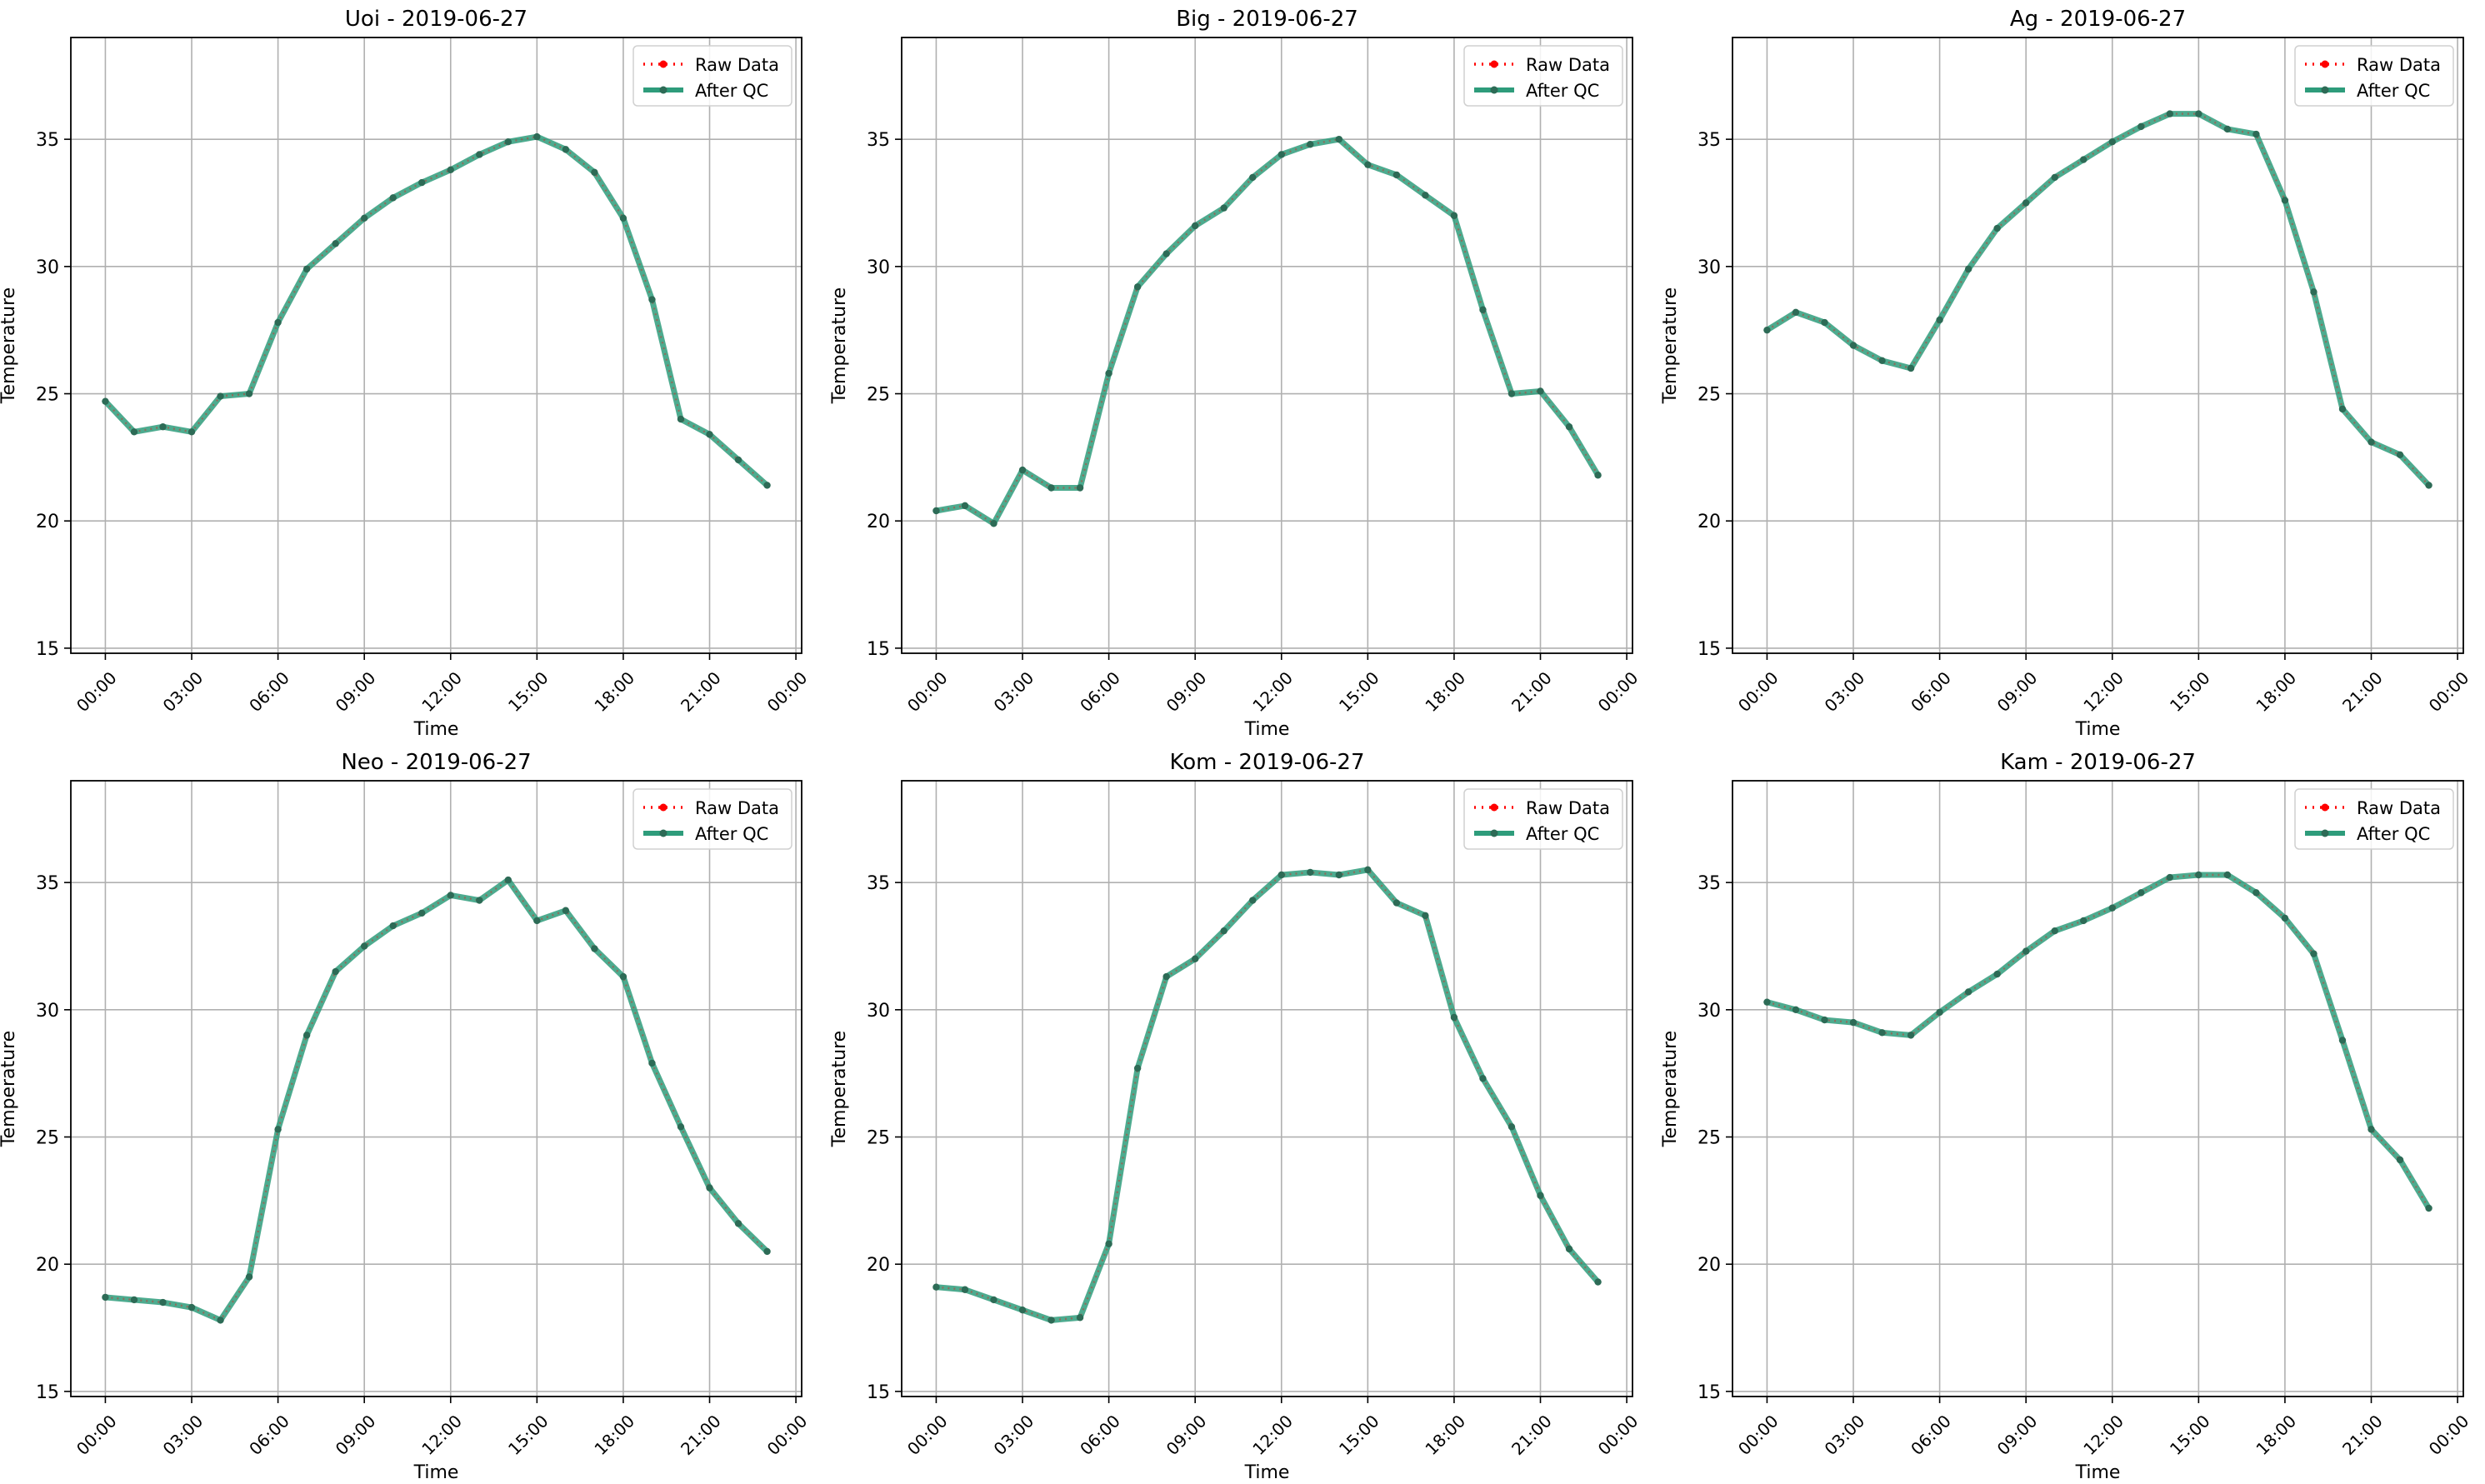  Describe the element at coordinates (356, 691) in the screenshot. I see `x-tick-label: 09:00` at that location.